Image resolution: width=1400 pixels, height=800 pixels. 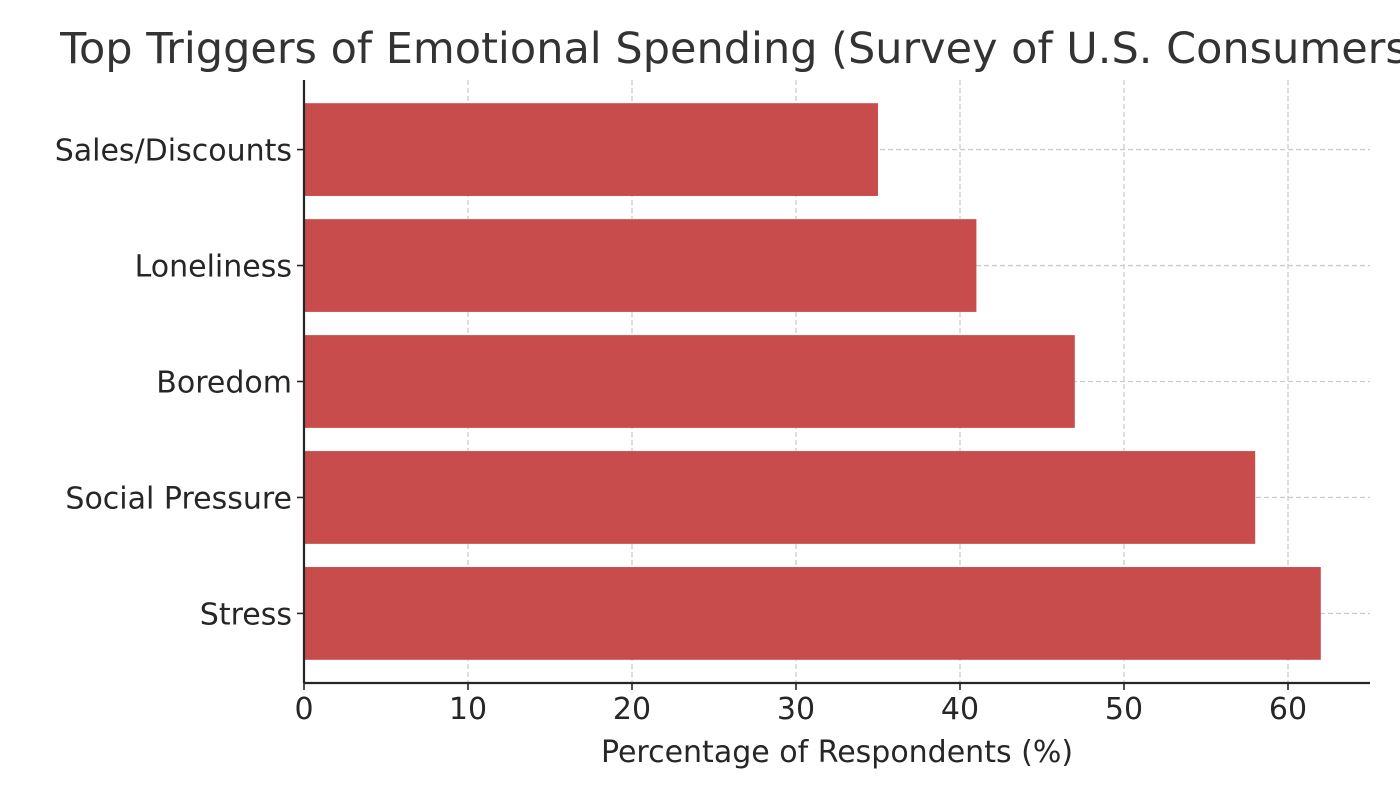 What do you see at coordinates (213, 267) in the screenshot?
I see `y-tick-label: Loneliness` at bounding box center [213, 267].